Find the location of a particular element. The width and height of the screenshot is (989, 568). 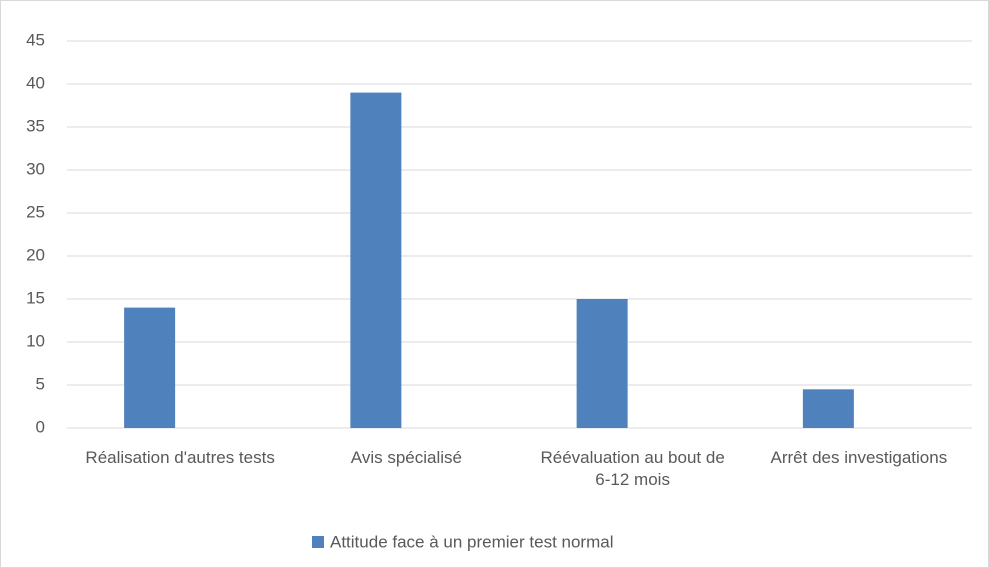

y-tick-label: 5 is located at coordinates (40, 383).